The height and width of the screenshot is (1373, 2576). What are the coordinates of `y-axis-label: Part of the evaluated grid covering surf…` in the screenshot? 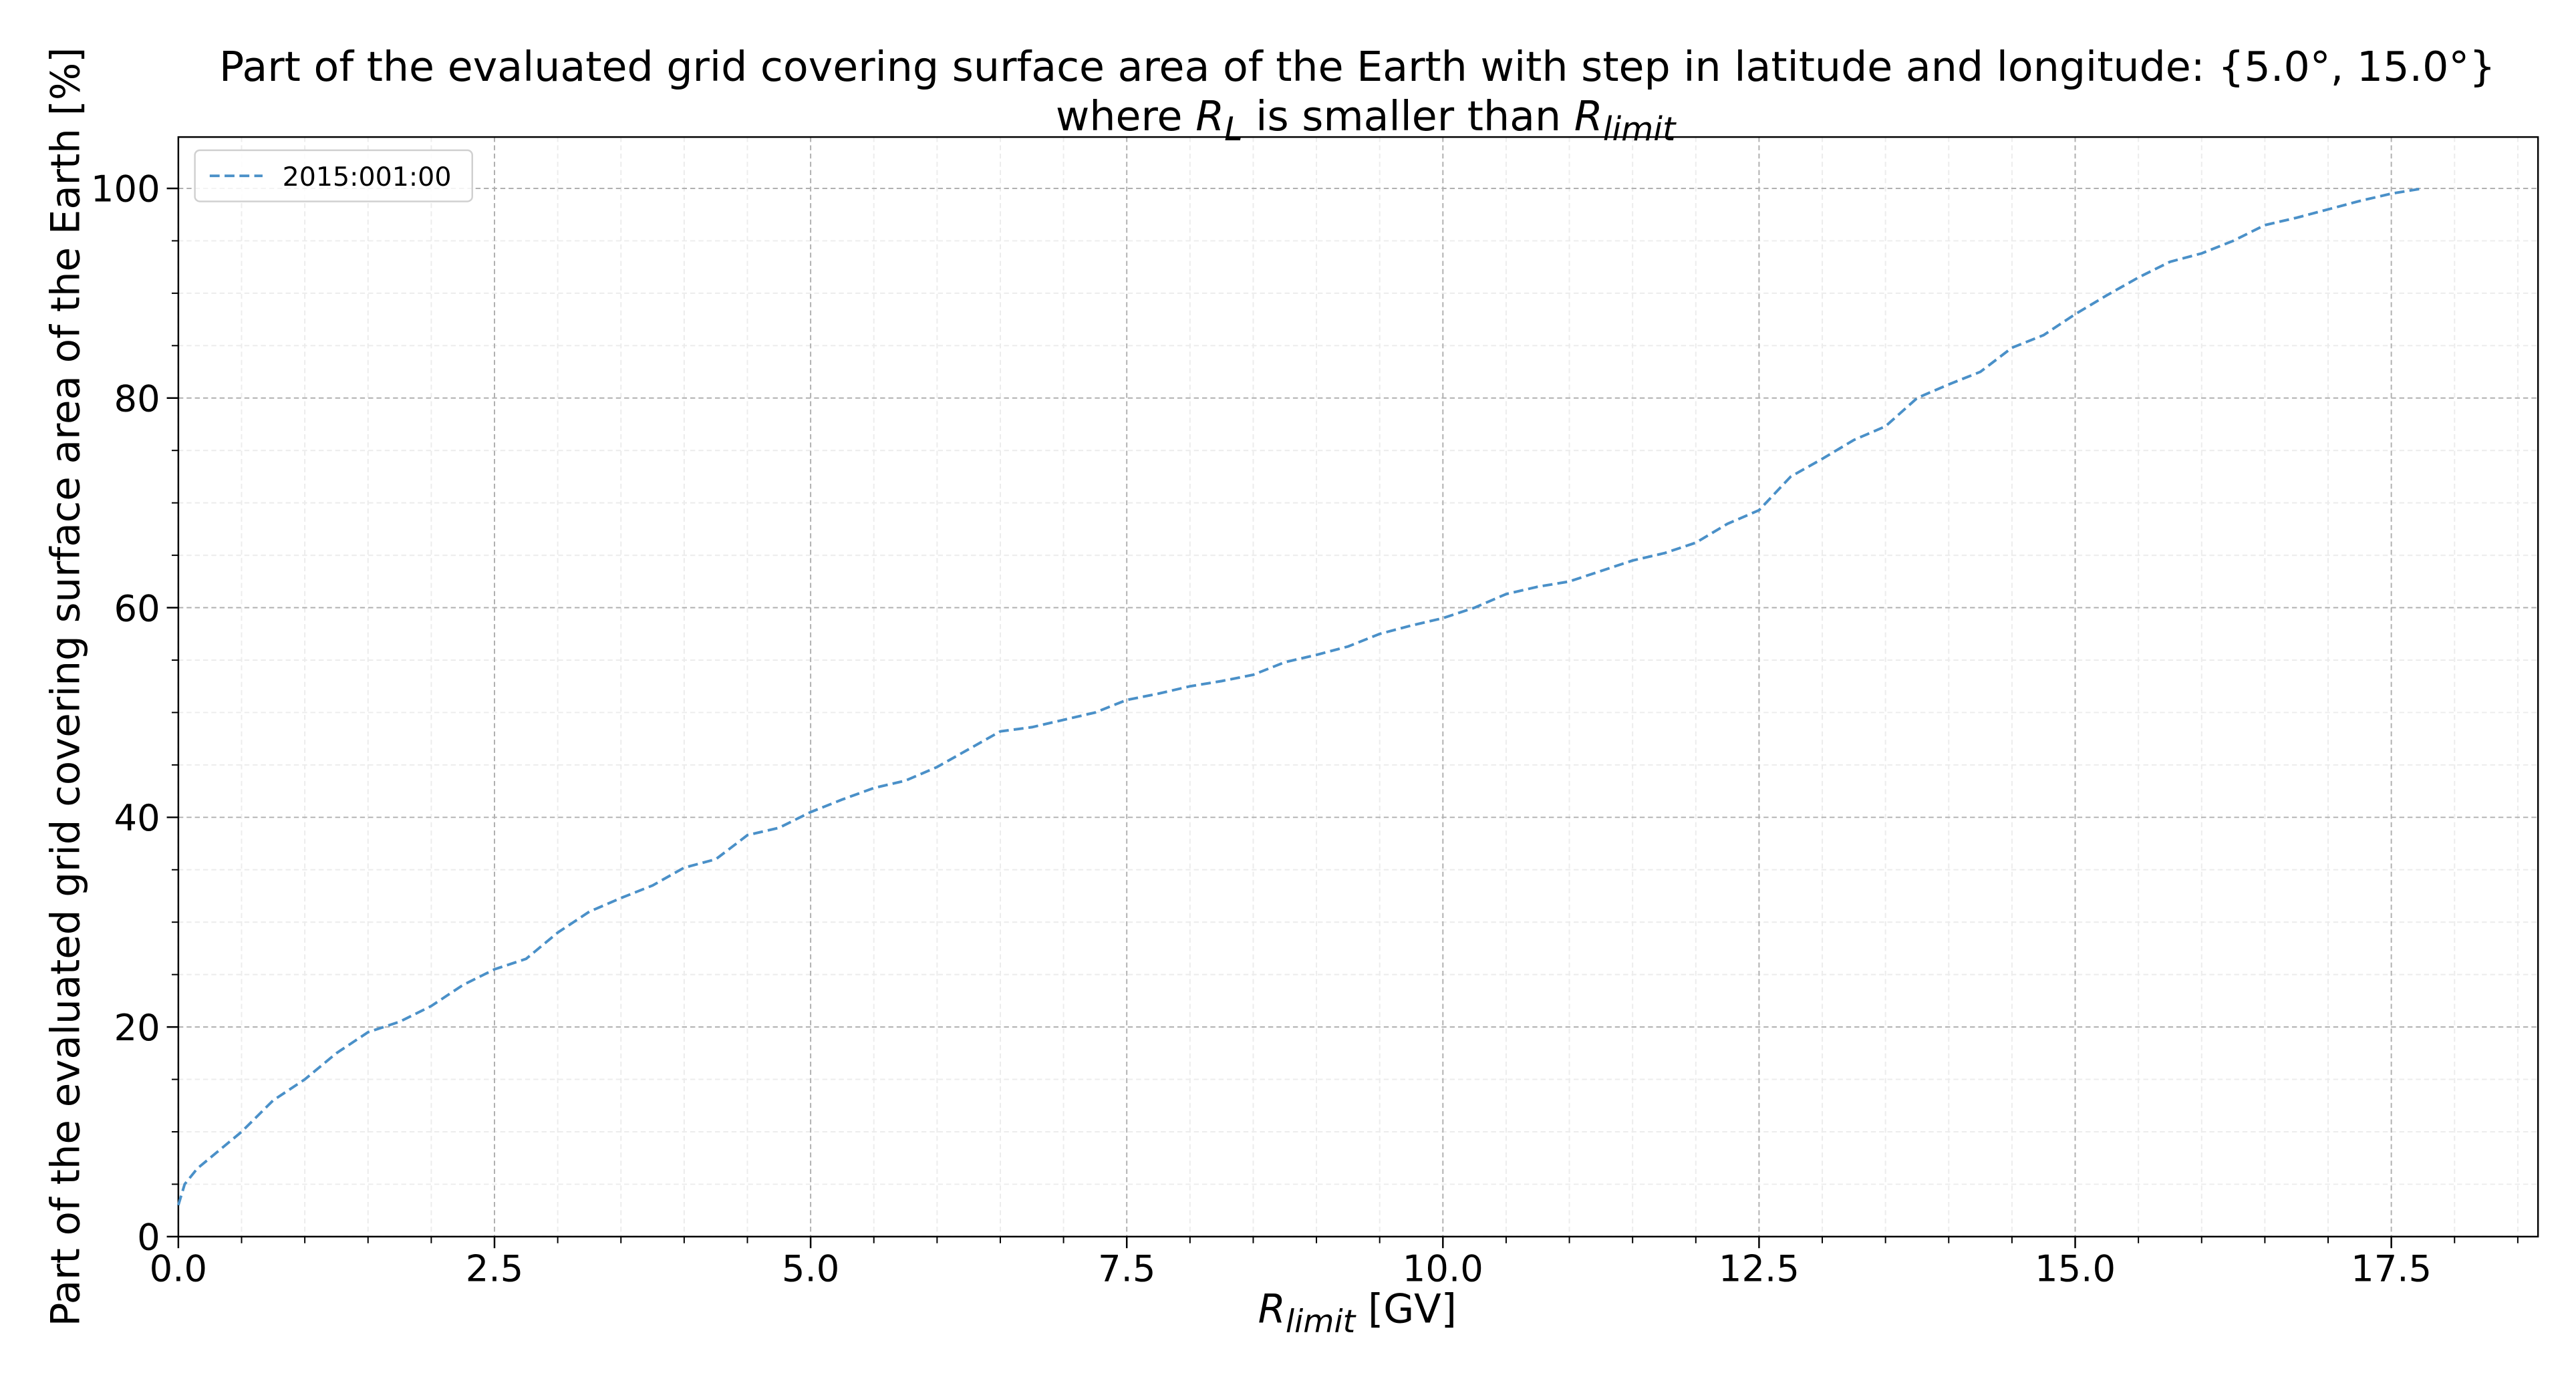 It's located at (66, 687).